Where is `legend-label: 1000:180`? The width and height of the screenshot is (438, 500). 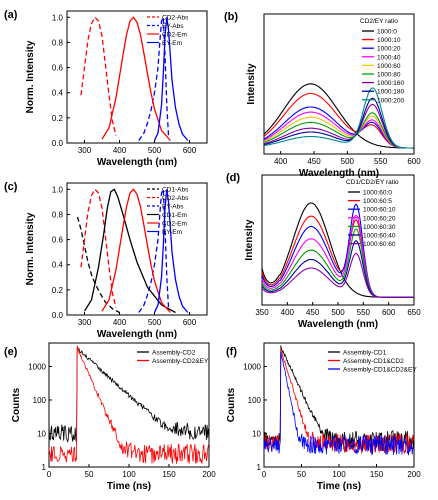 legend-label: 1000:180 is located at coordinates (390, 92).